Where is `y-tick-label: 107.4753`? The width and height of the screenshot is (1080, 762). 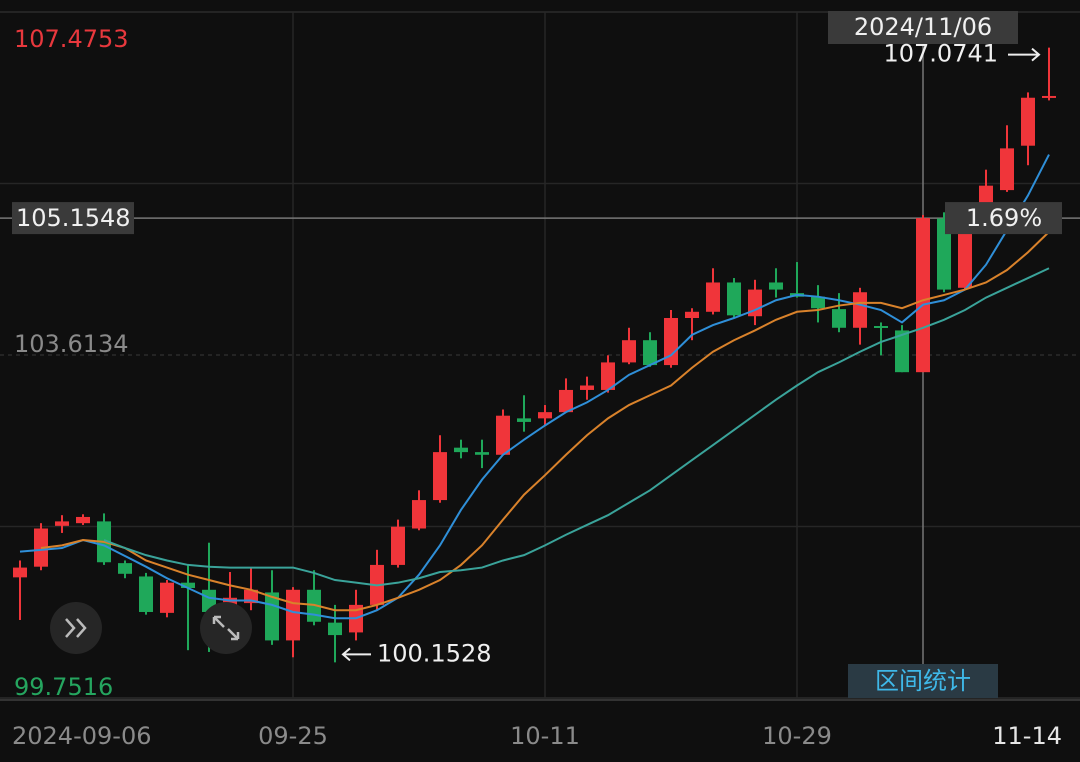 y-tick-label: 107.4753 is located at coordinates (71, 39).